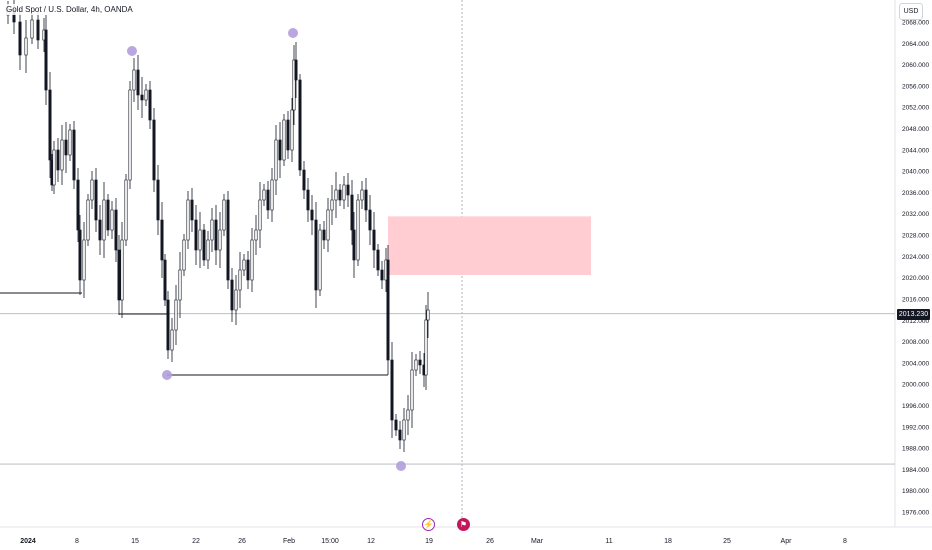 The width and height of the screenshot is (932, 550). I want to click on price-tick-label: 2028.000, so click(915, 236).